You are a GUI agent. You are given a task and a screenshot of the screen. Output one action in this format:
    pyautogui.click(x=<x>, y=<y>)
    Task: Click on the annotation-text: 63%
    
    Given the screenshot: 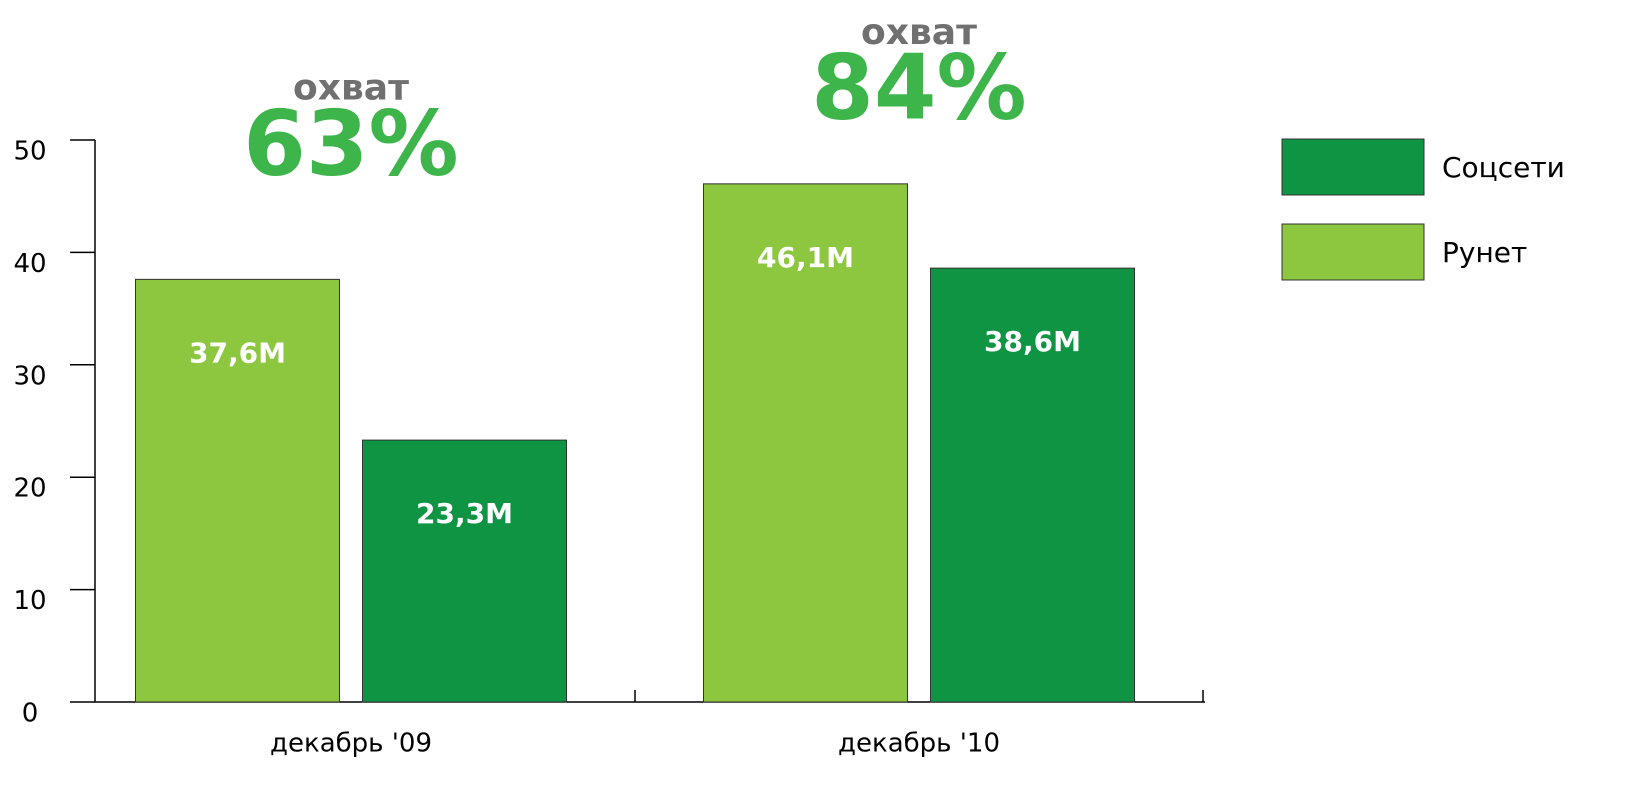 What is the action you would take?
    pyautogui.click(x=350, y=143)
    